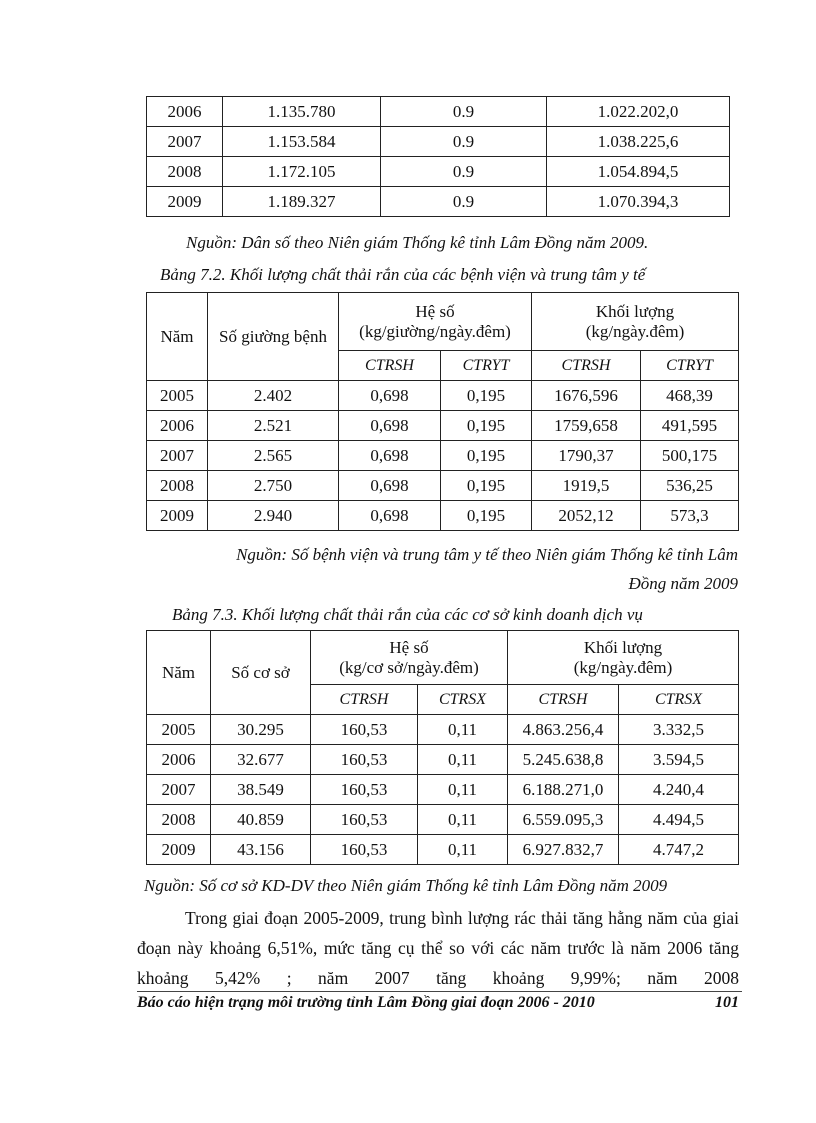  What do you see at coordinates (563, 849) in the screenshot?
I see `table-cell: 6.927.832,7` at bounding box center [563, 849].